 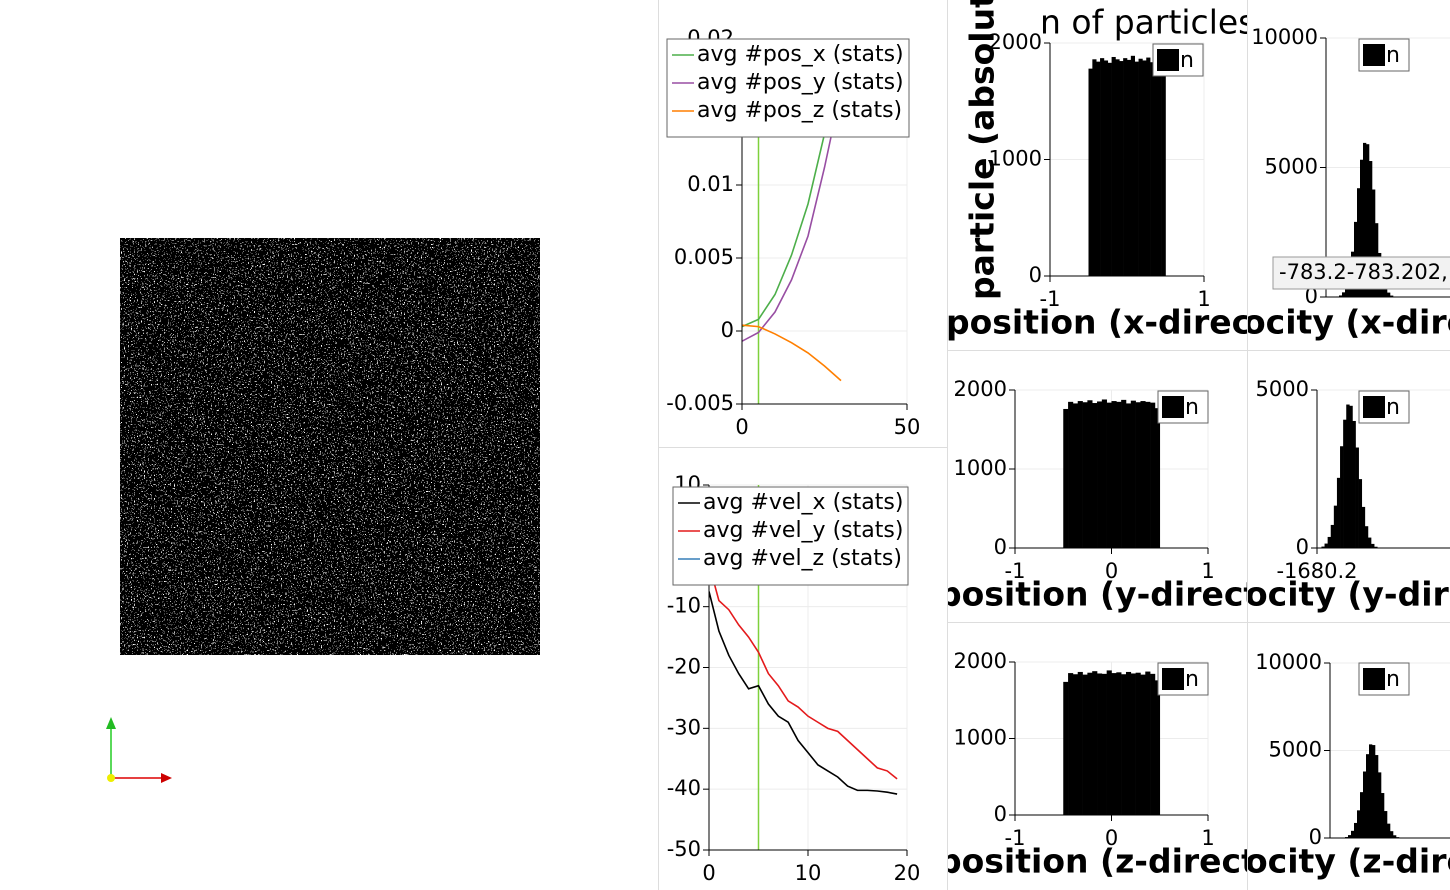 What do you see at coordinates (111, 723) in the screenshot?
I see `axis-y-head` at bounding box center [111, 723].